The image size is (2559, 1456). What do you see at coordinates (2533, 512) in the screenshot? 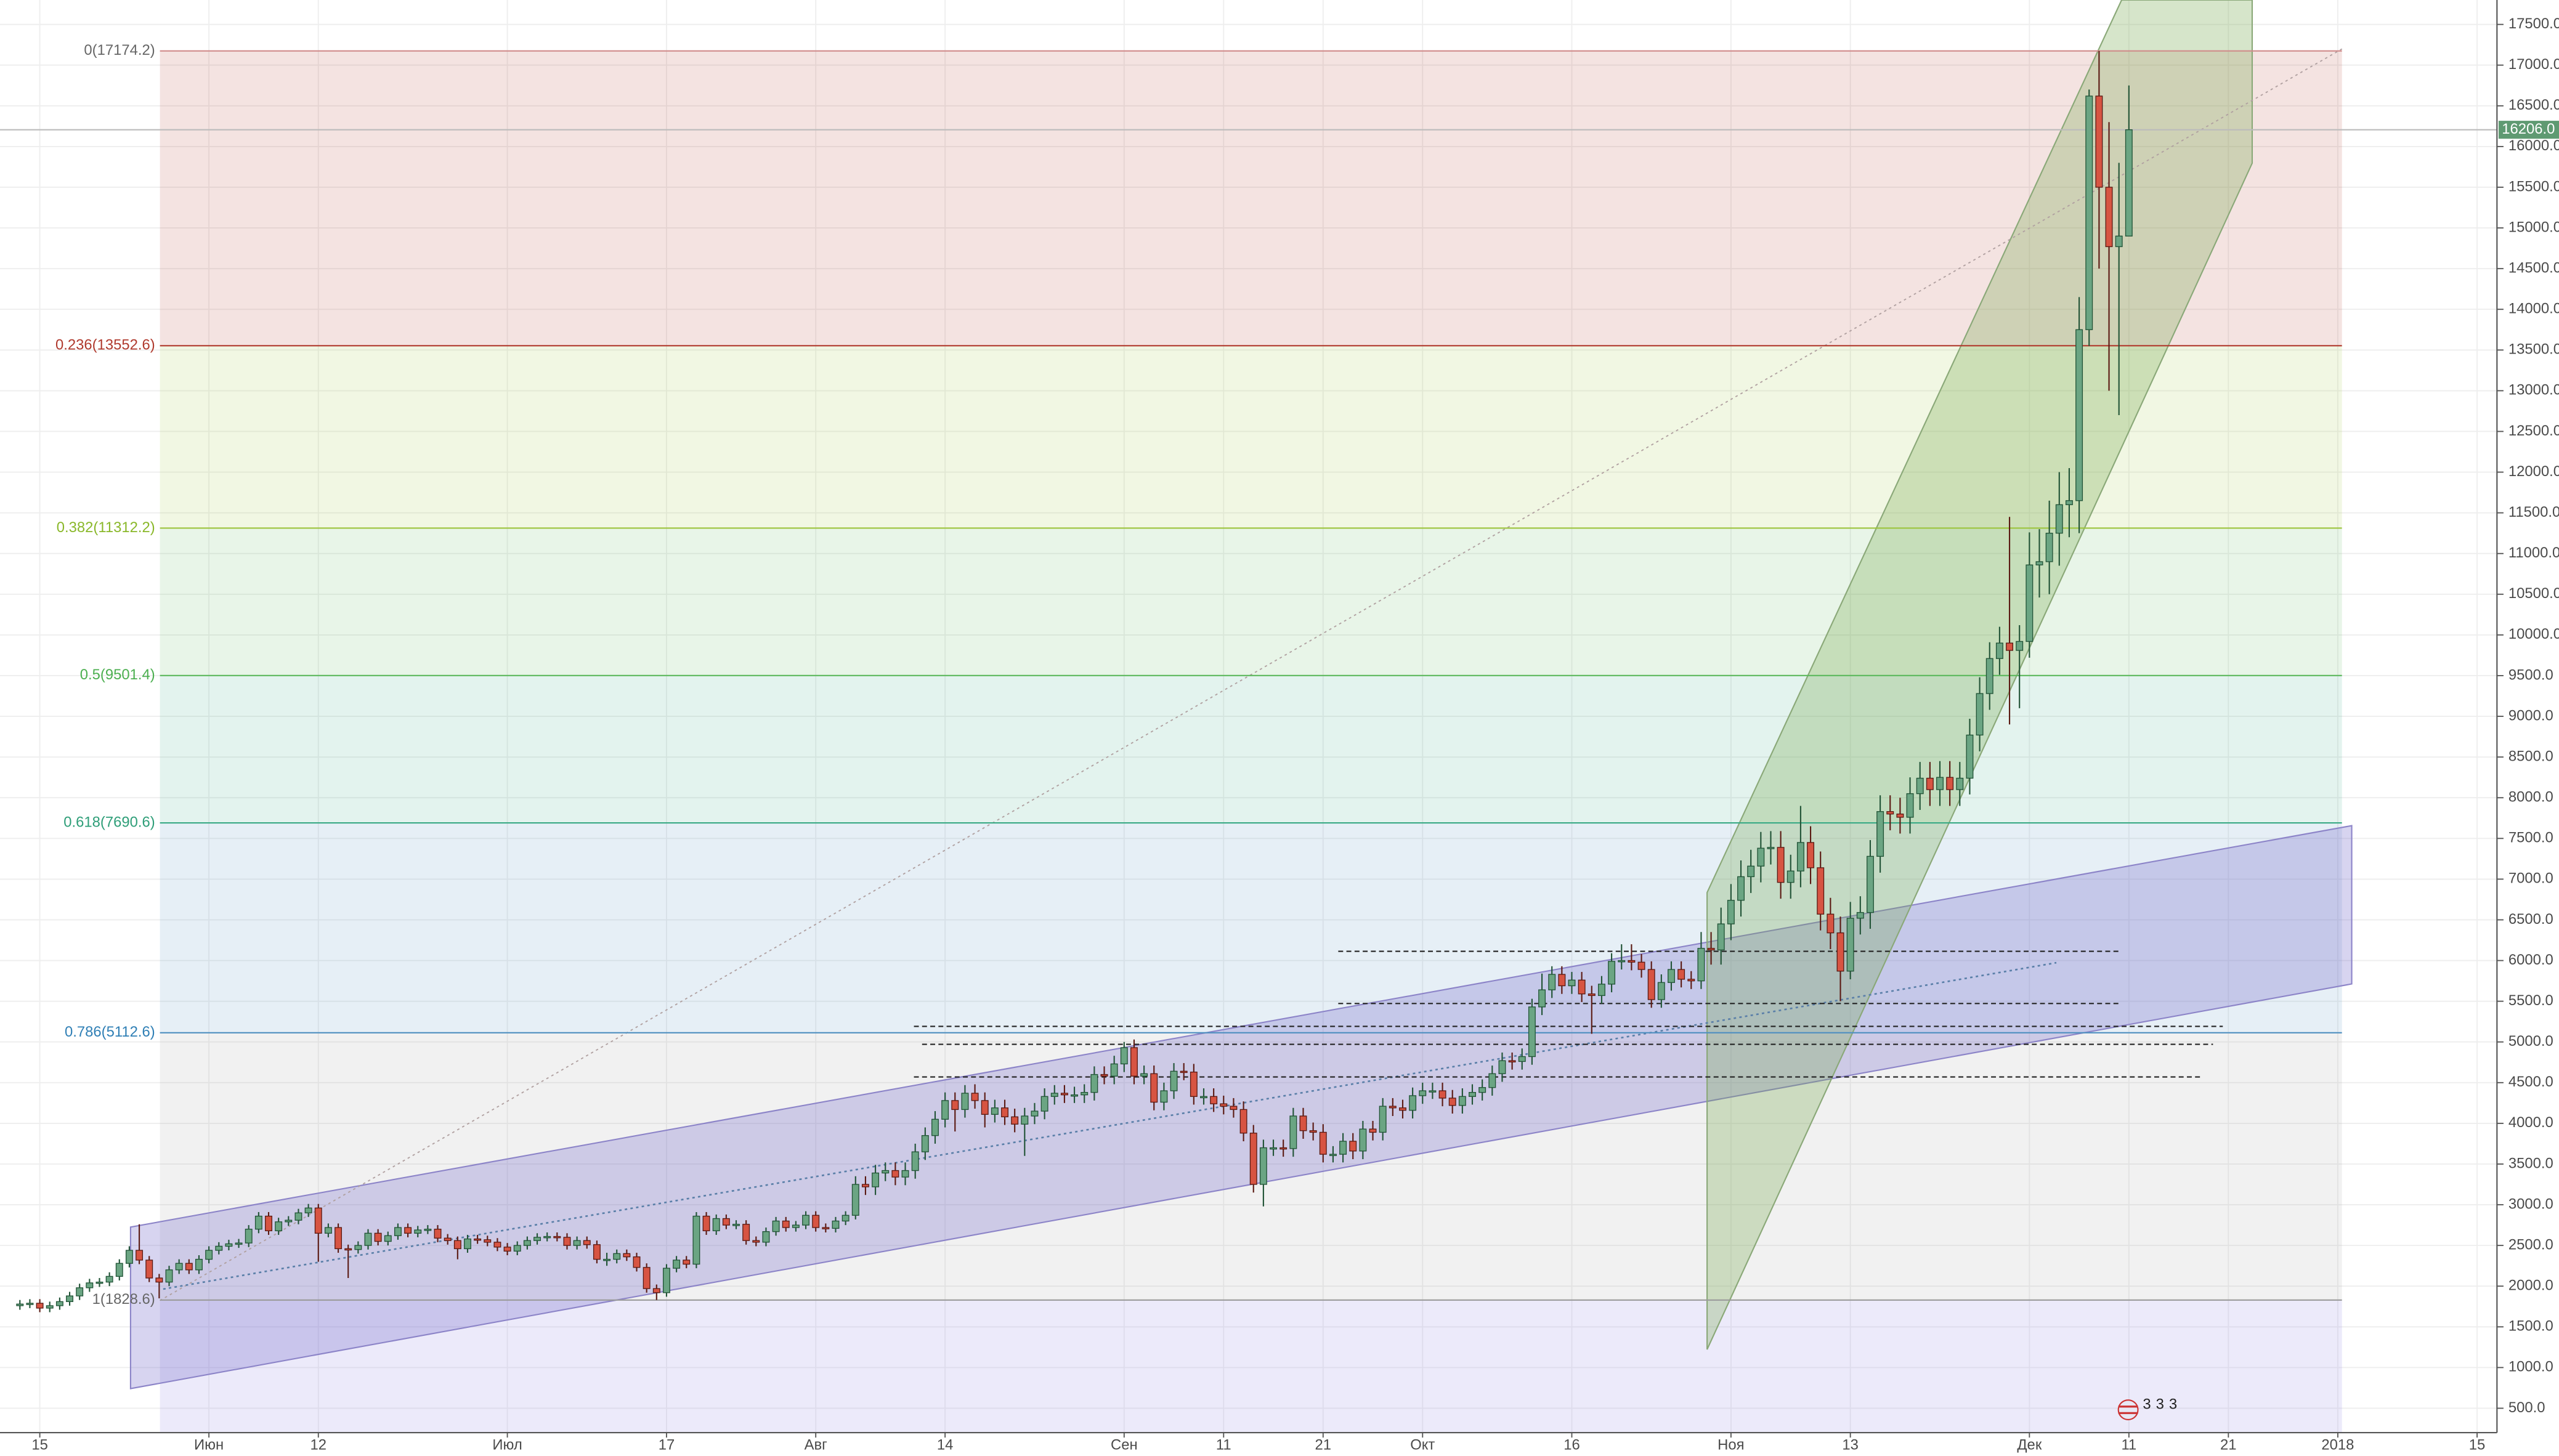
I see `y-tick-label: 11500.0` at bounding box center [2533, 512].